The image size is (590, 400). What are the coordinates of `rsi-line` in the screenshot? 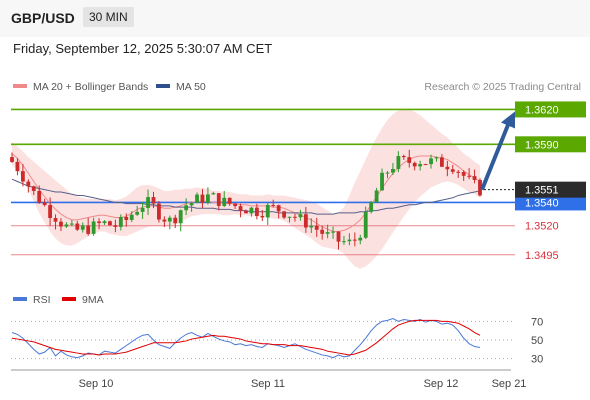 It's located at (246, 338).